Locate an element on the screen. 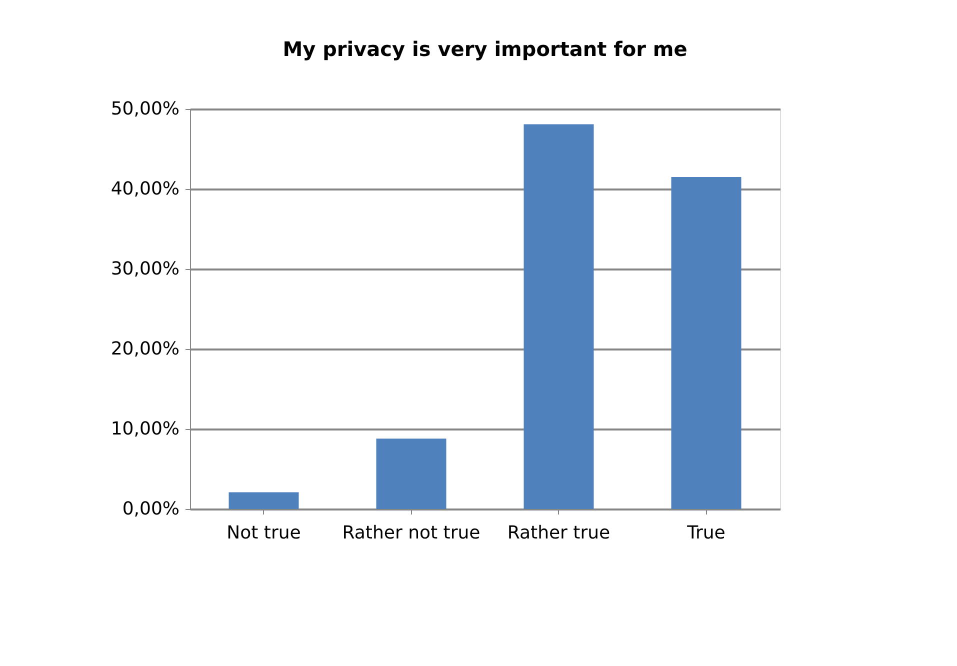 The height and width of the screenshot is (666, 957). chart-title: My privacy is very important for me is located at coordinates (485, 49).